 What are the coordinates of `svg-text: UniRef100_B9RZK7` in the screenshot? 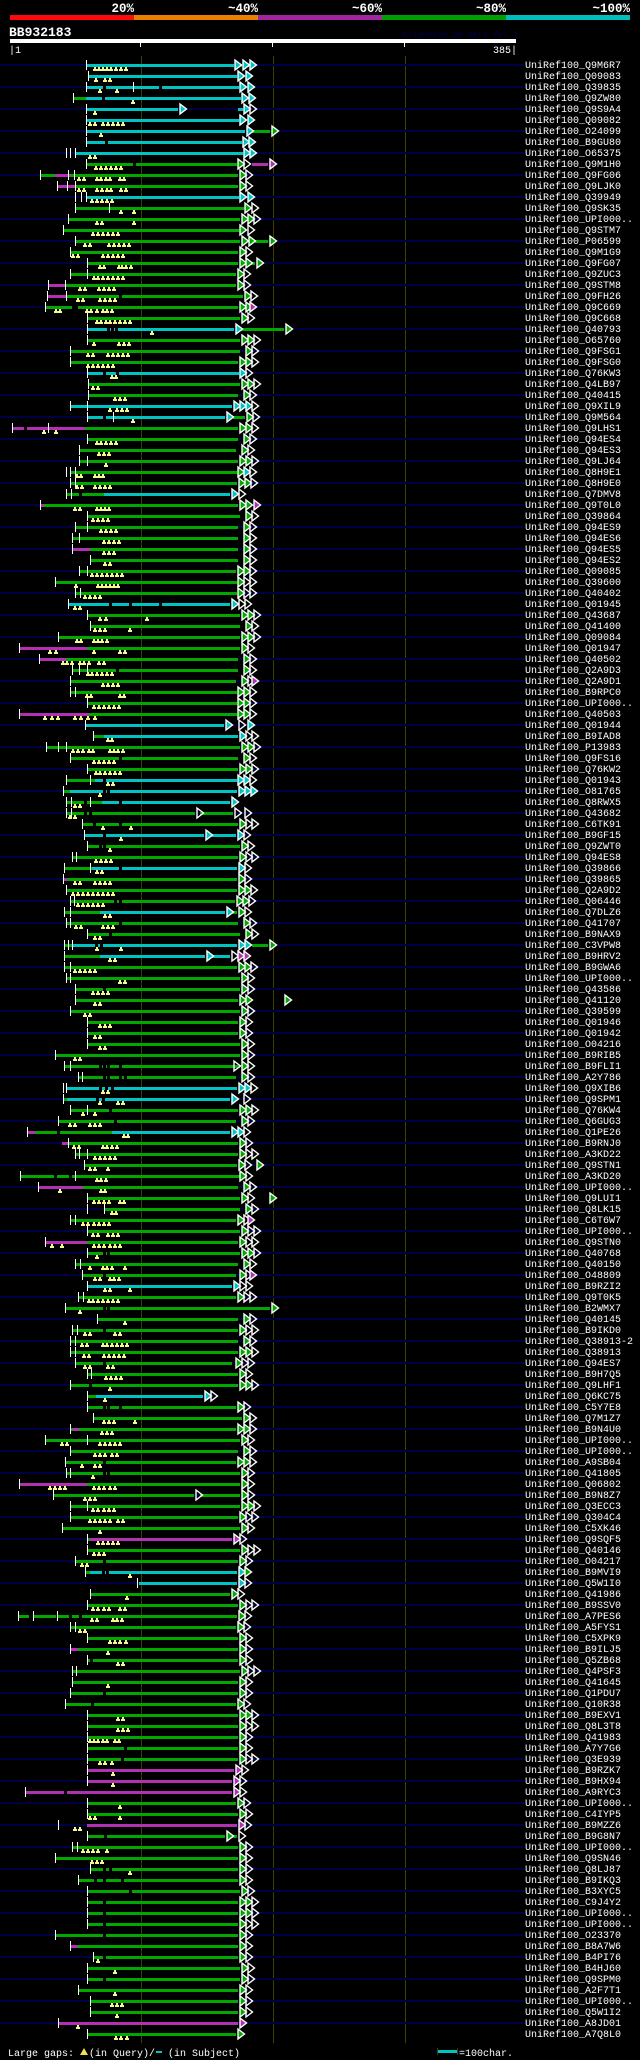 It's located at (573, 1771).